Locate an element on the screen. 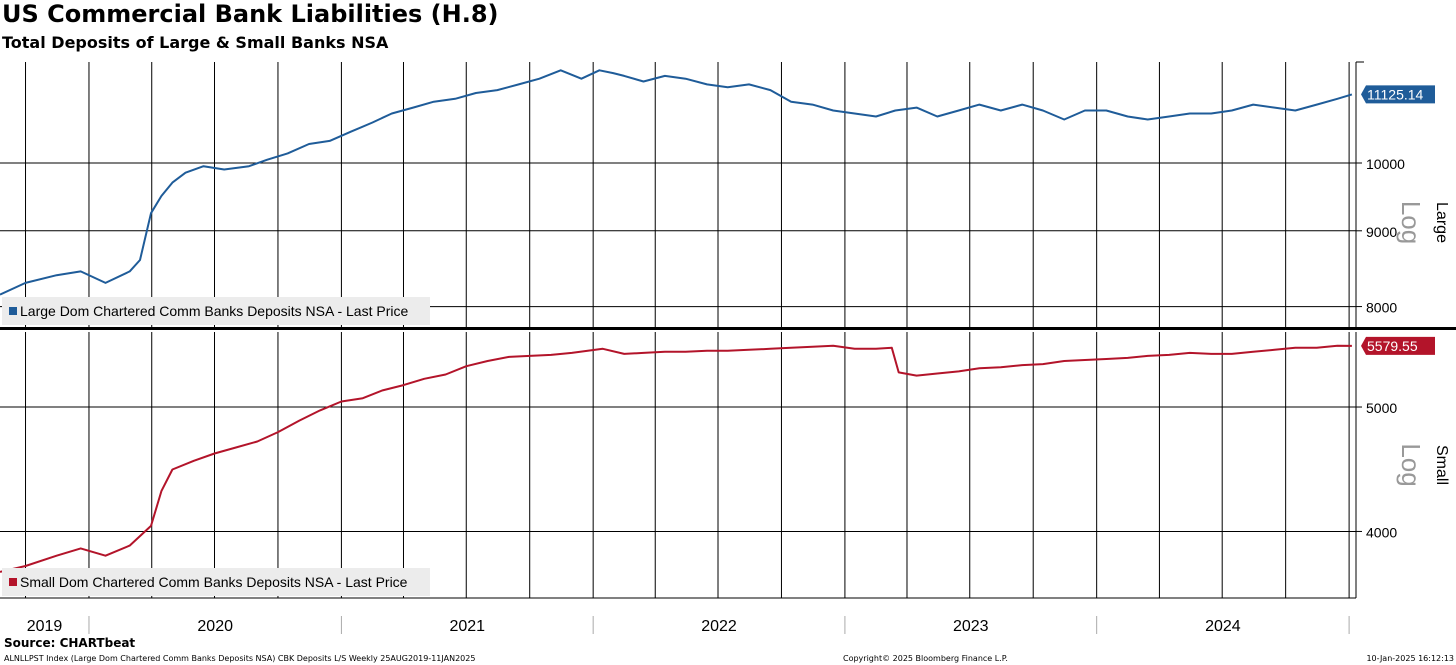  x-tick-label: 2020 is located at coordinates (215, 626).